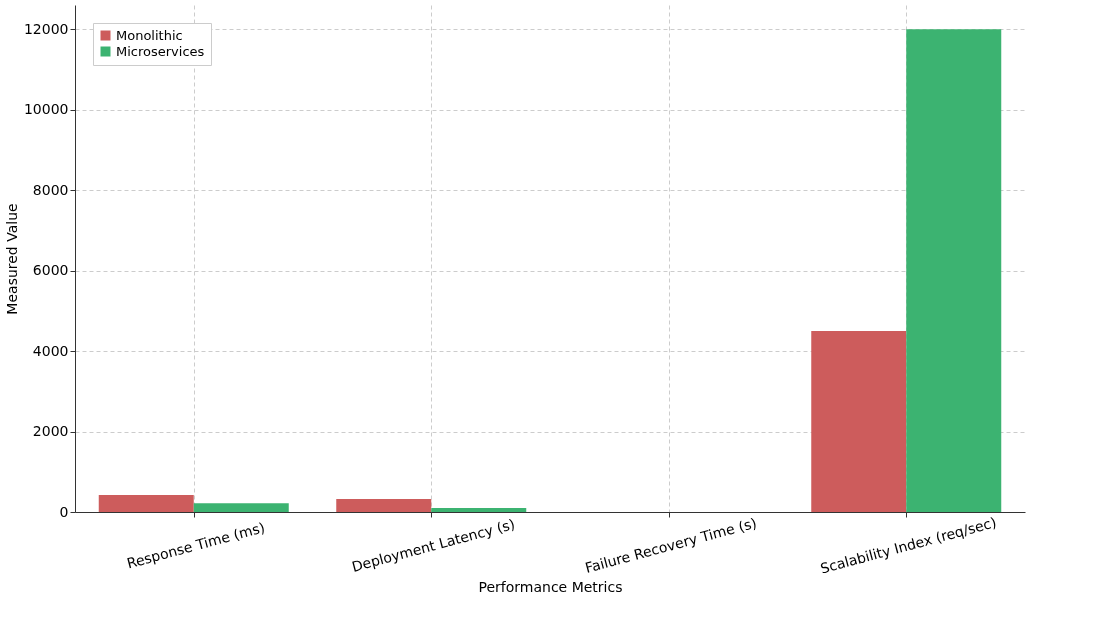 The width and height of the screenshot is (1108, 630). Describe the element at coordinates (50, 270) in the screenshot. I see `y-tick-label: 6000` at that location.